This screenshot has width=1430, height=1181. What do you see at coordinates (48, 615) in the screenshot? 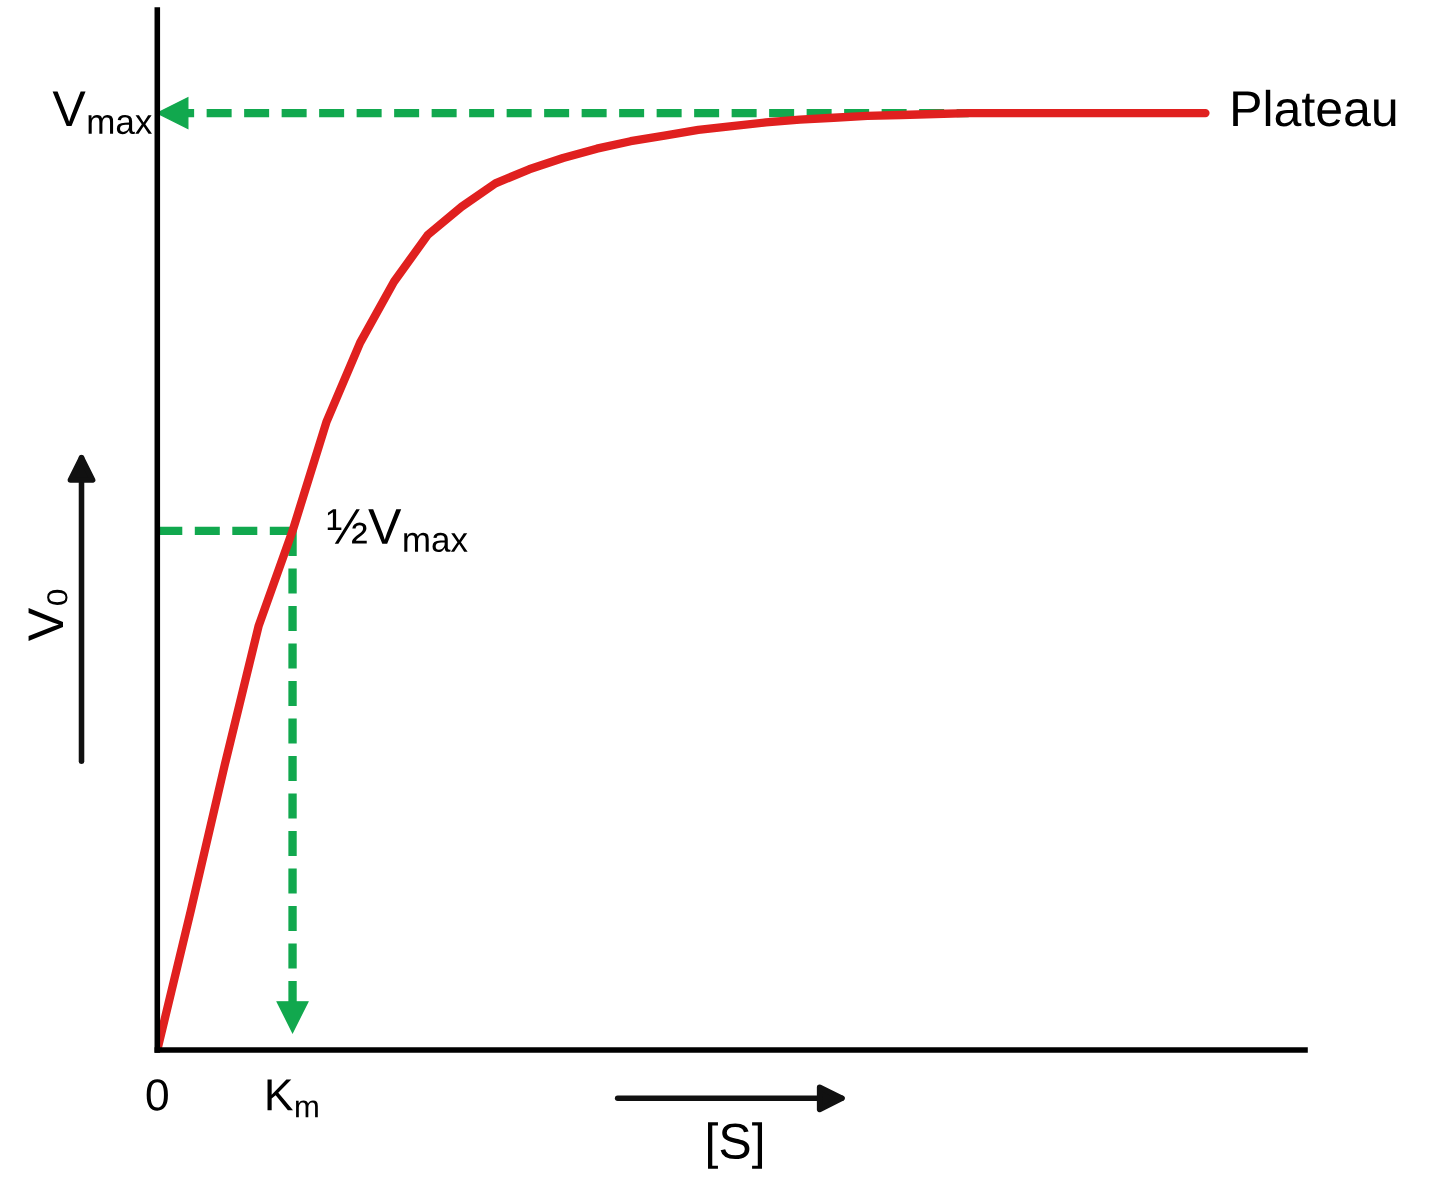
I see `y-axis-title: V₀` at bounding box center [48, 615].